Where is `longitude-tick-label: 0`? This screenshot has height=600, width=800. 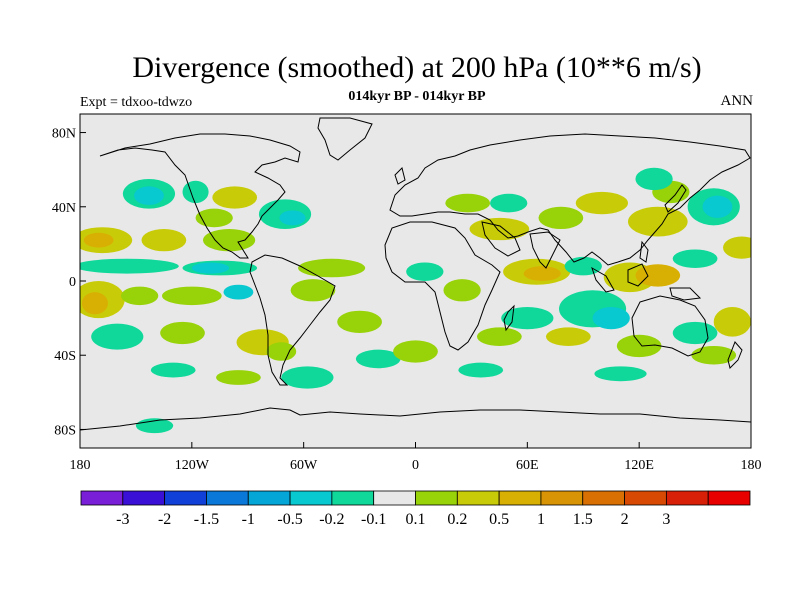
longitude-tick-label: 0 is located at coordinates (415, 465).